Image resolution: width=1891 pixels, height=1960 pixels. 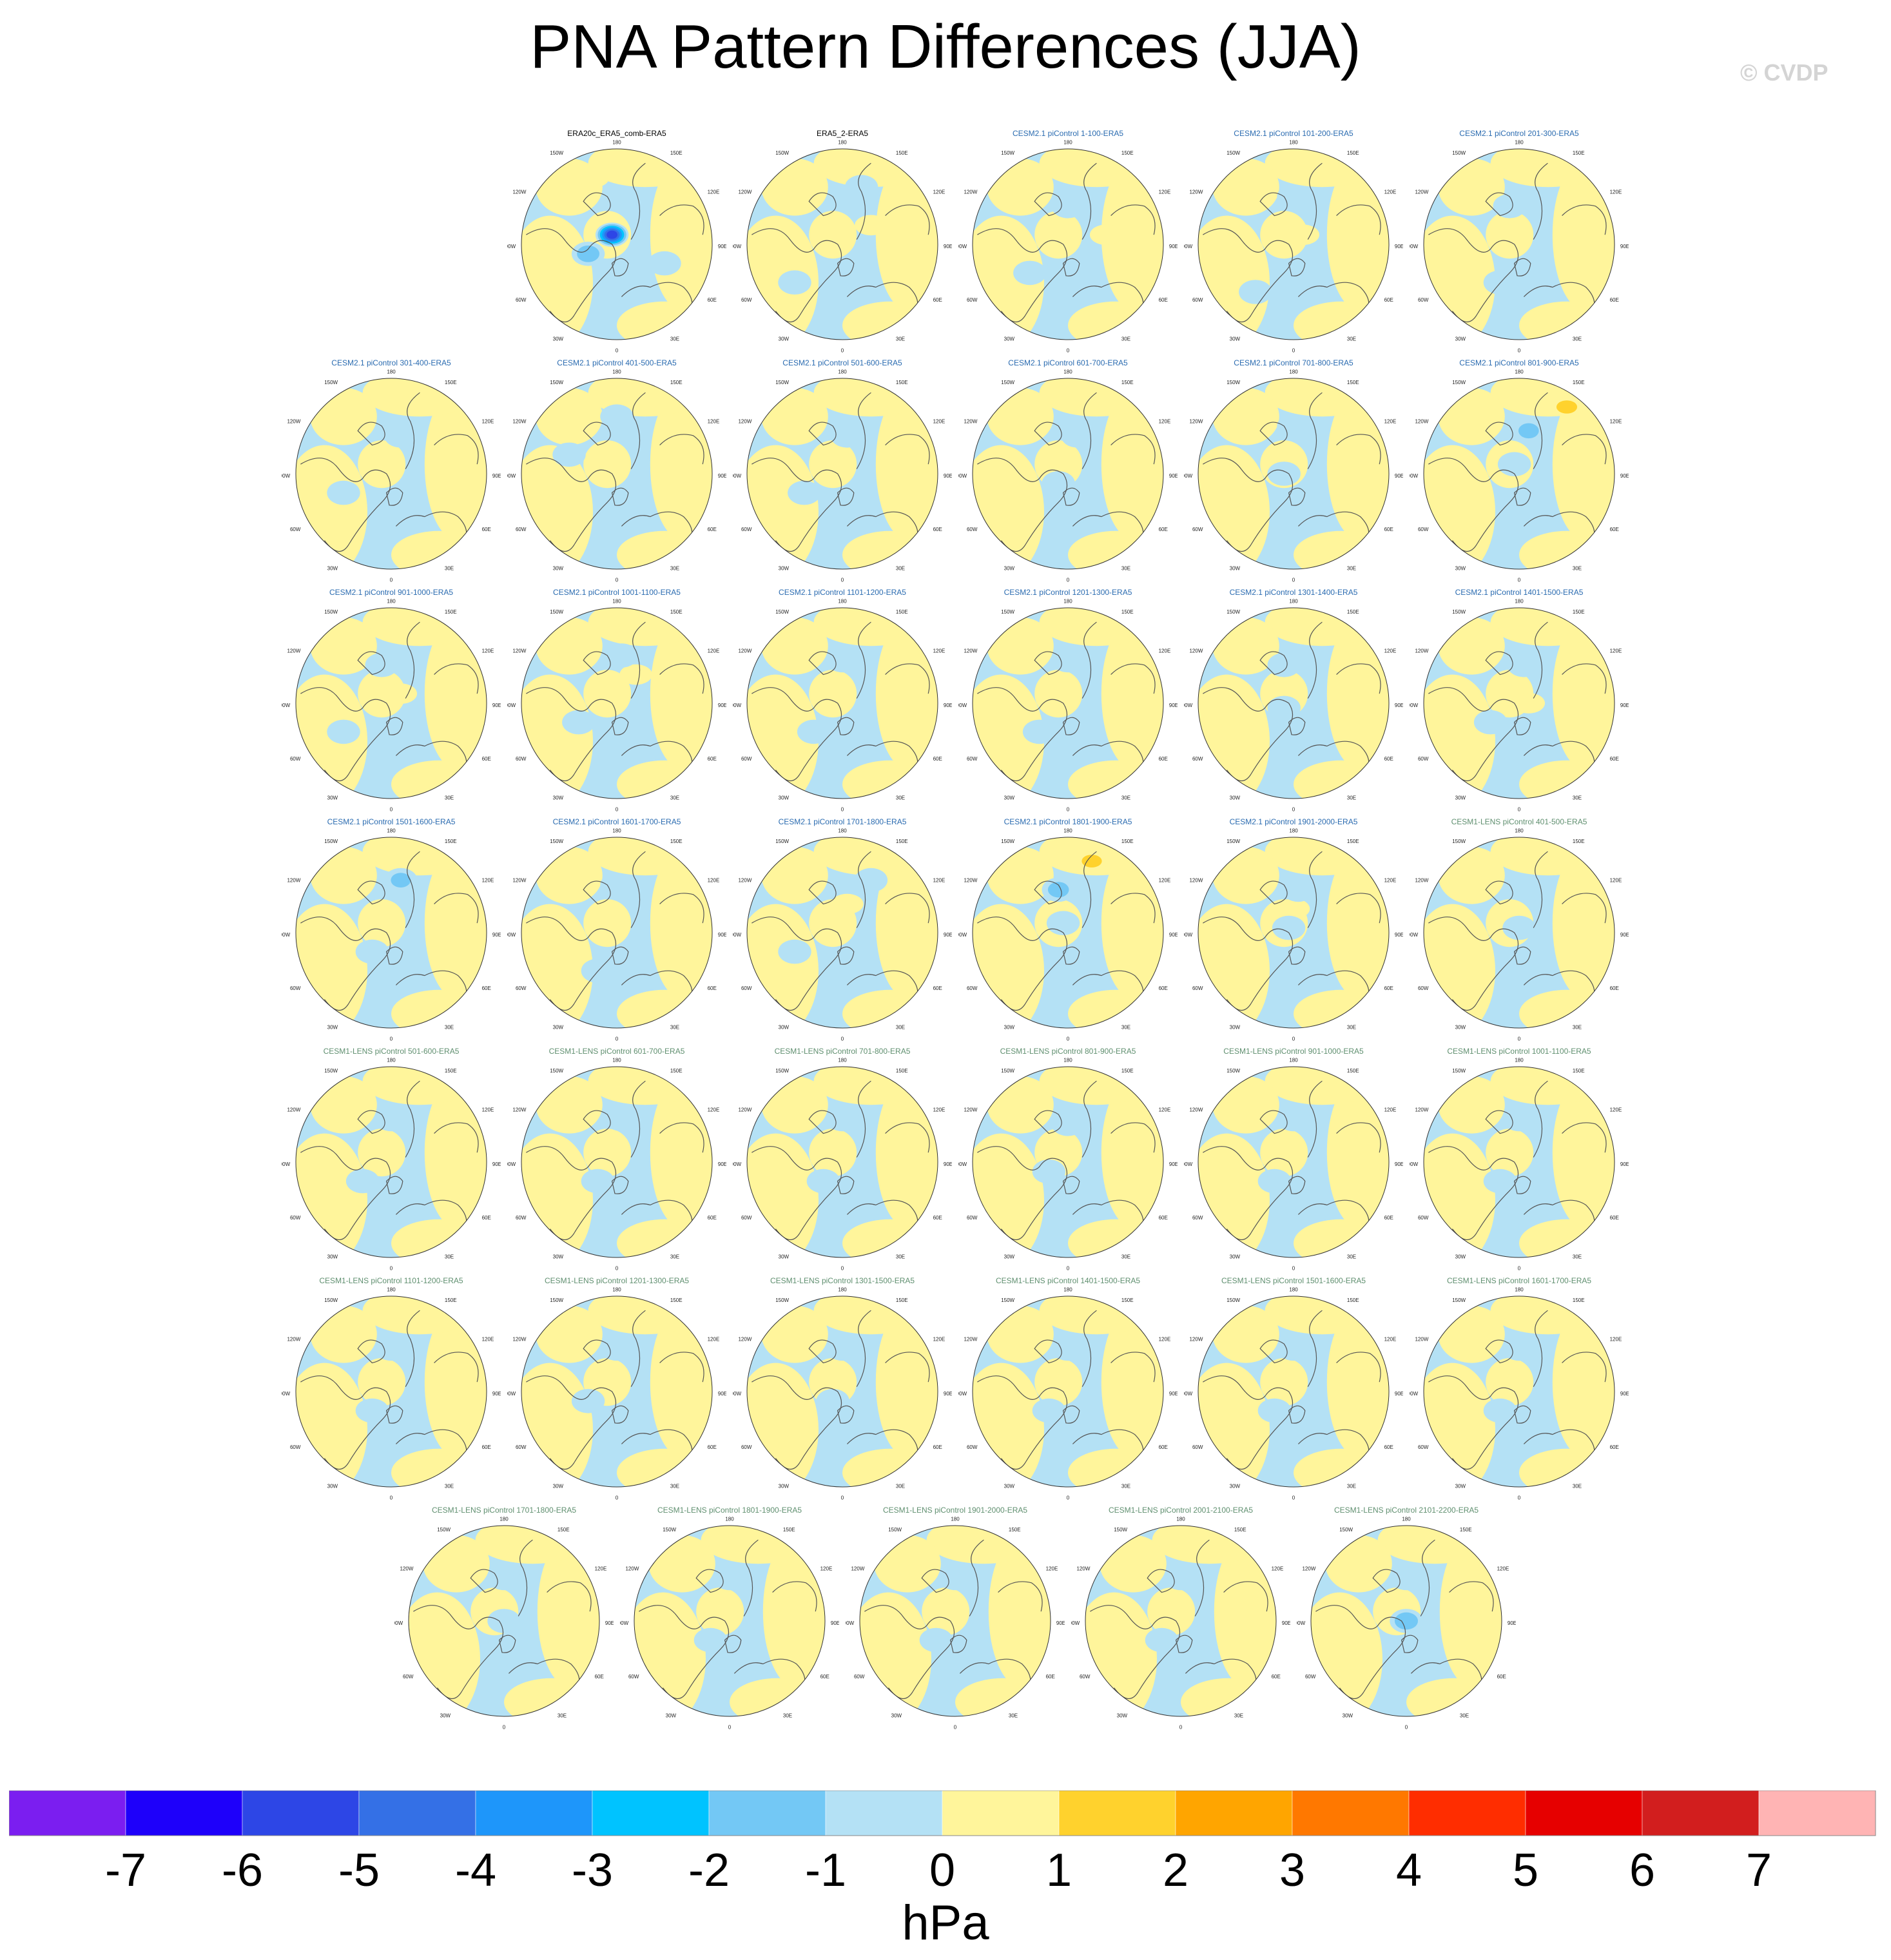 What do you see at coordinates (1293, 143) in the screenshot?
I see `longitude-label: 180` at bounding box center [1293, 143].